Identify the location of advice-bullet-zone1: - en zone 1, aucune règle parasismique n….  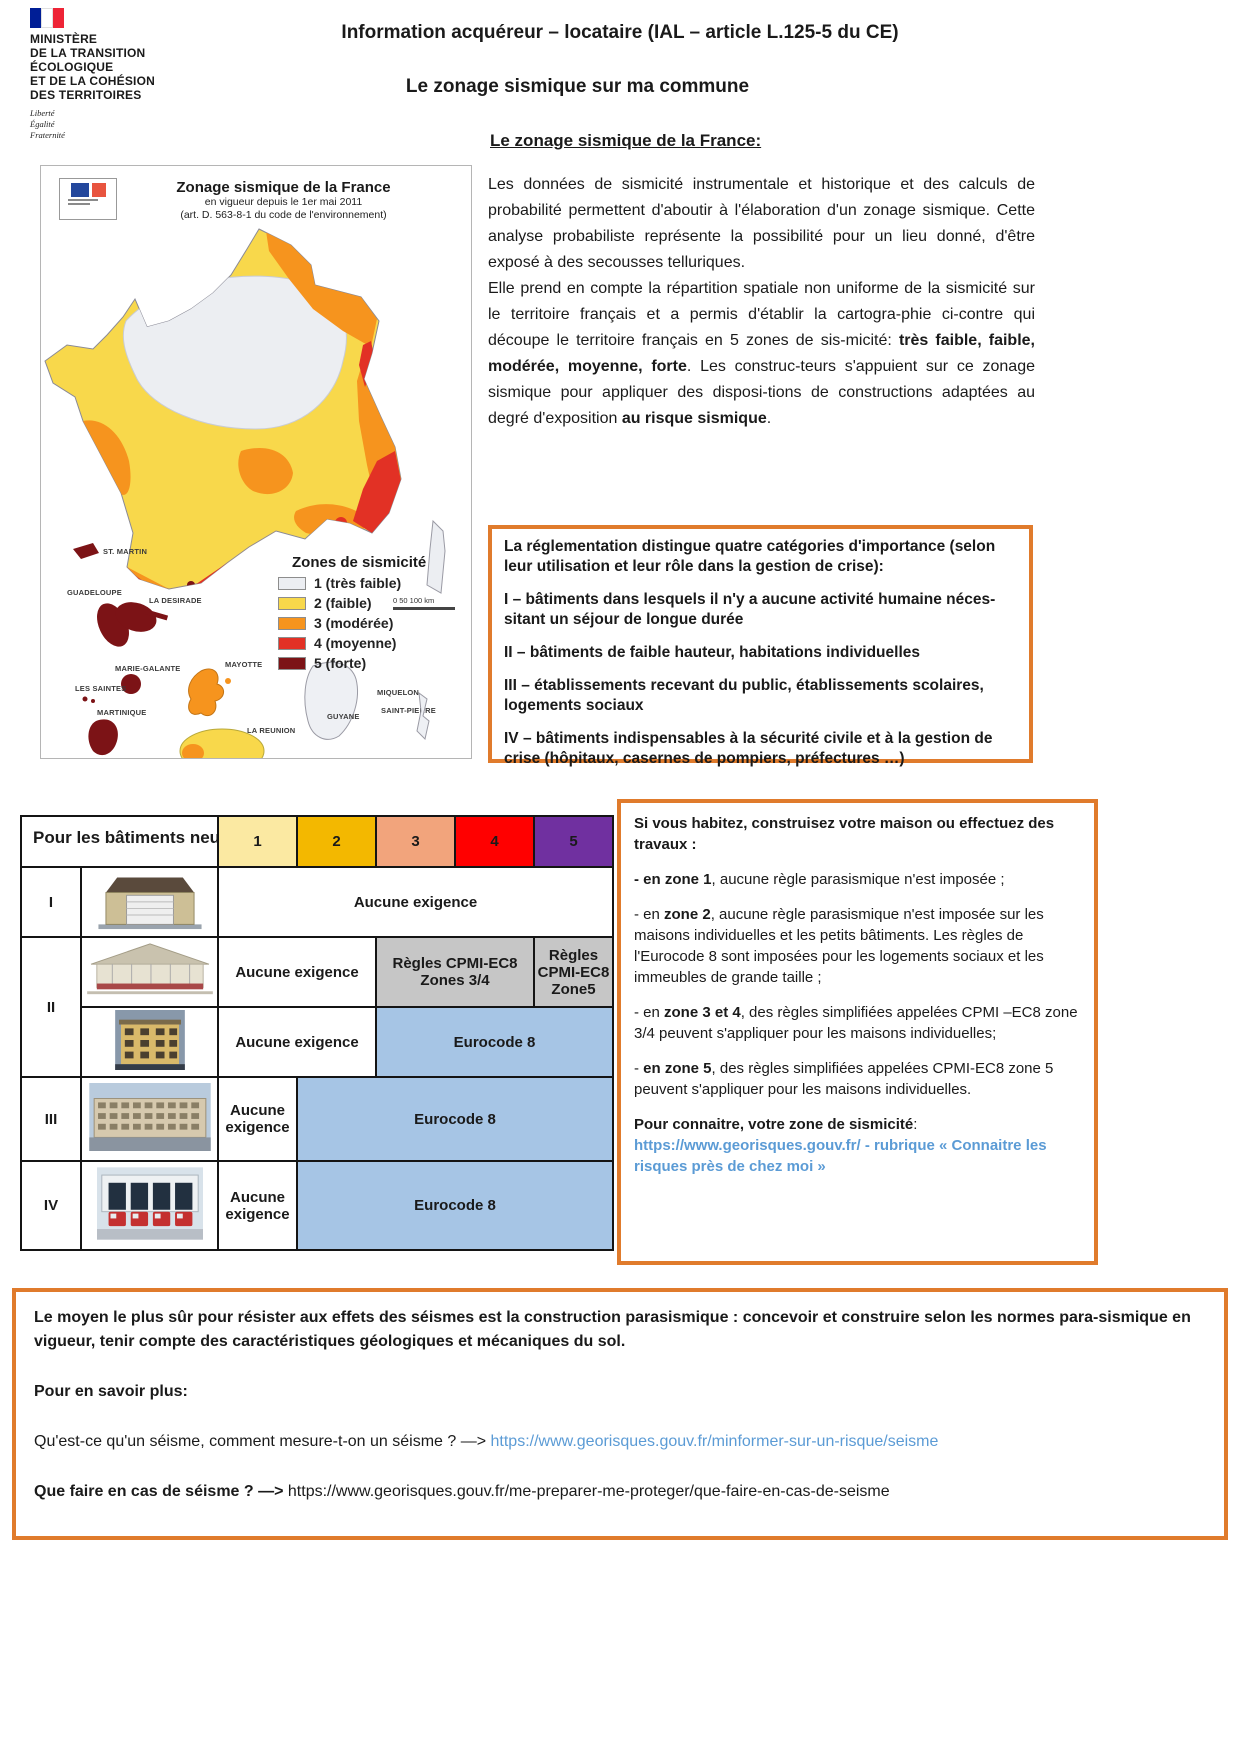
(819, 879).